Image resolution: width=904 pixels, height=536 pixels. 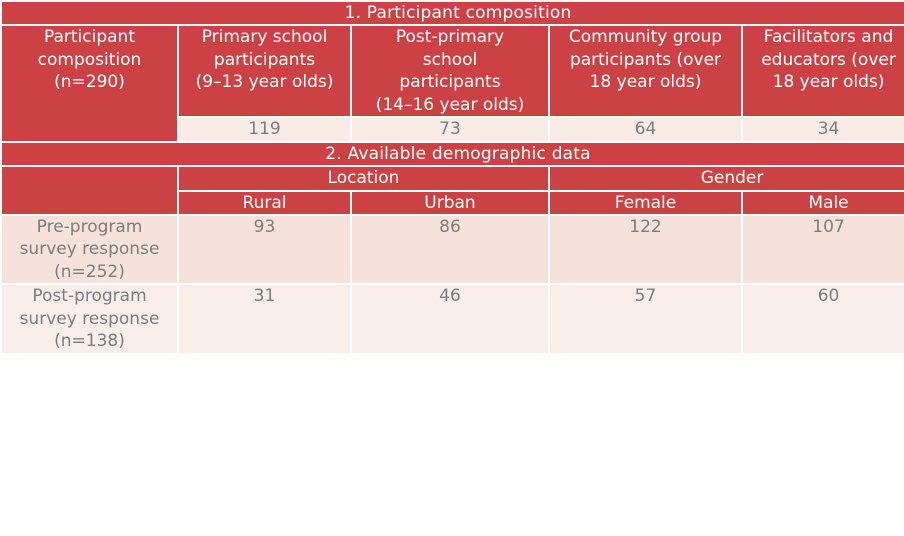 I want to click on post-program-female: 57, so click(x=645, y=319).